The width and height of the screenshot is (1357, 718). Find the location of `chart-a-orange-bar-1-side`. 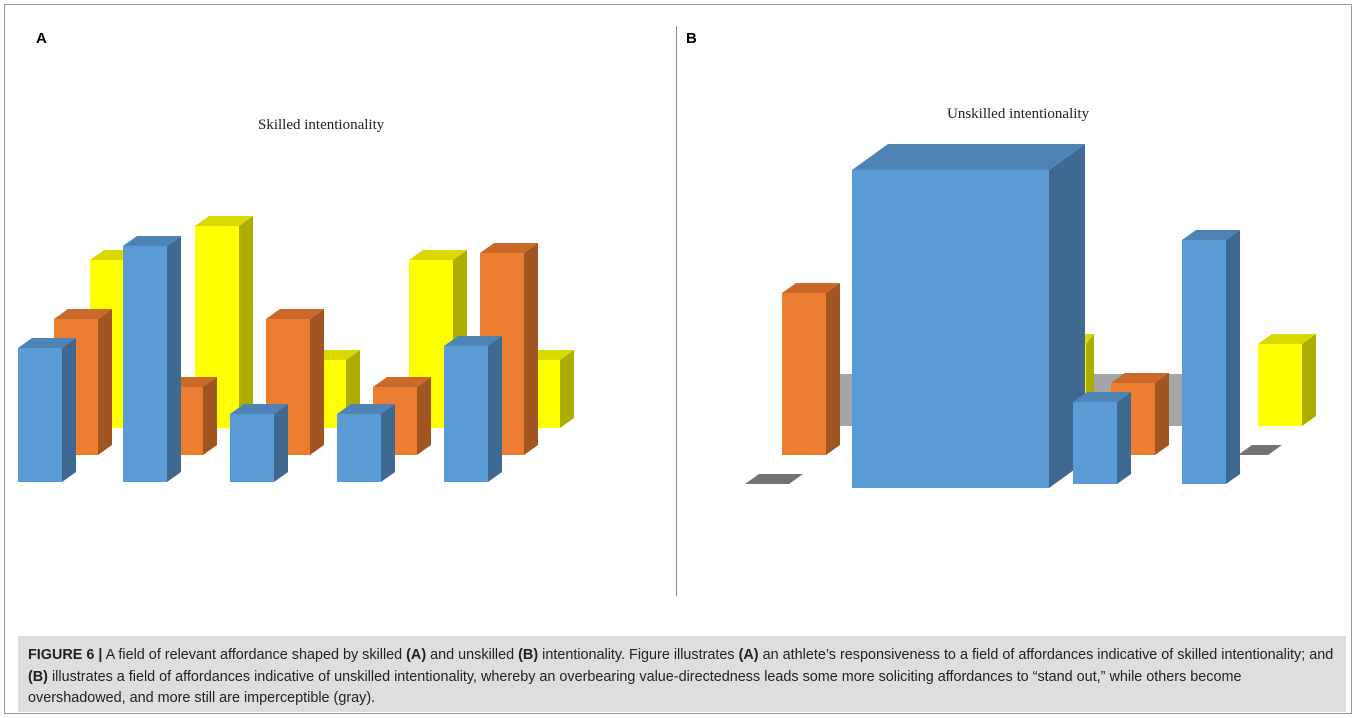

chart-a-orange-bar-1-side is located at coordinates (105, 382).